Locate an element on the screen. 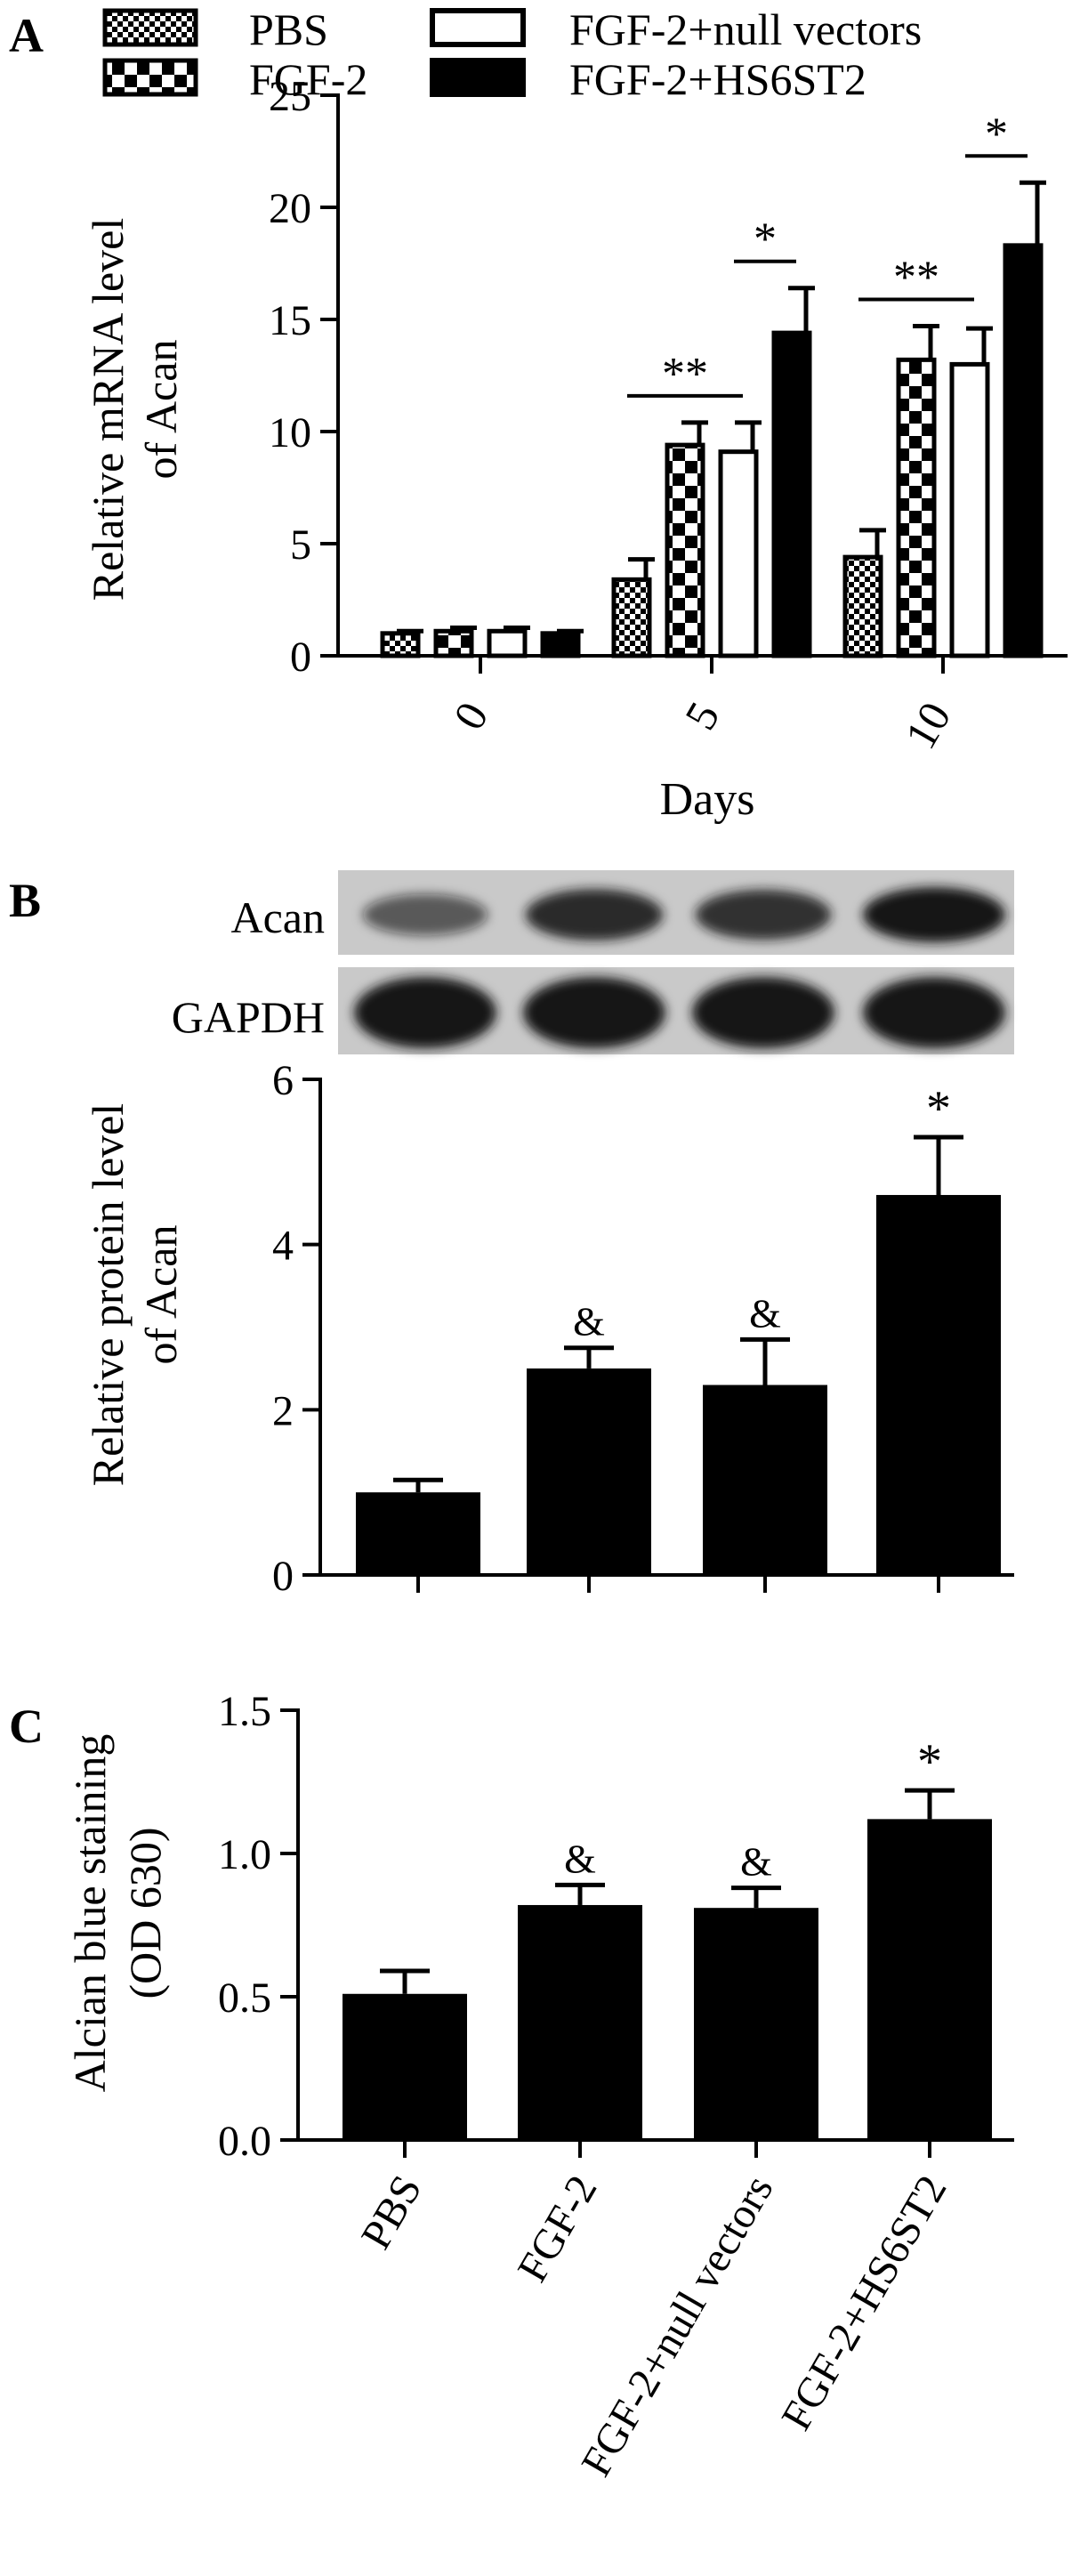 Image resolution: width=1072 pixels, height=2576 pixels. chart-c-ytick-label: 0.0 is located at coordinates (244, 2141).